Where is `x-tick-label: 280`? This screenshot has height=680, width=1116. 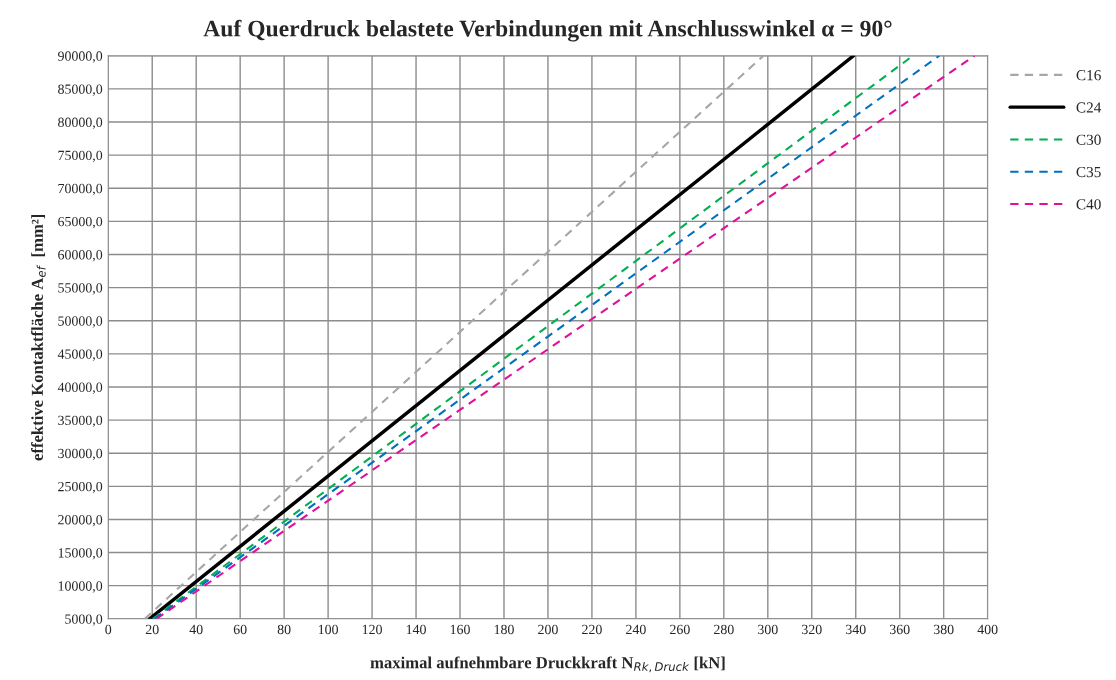 x-tick-label: 280 is located at coordinates (724, 629).